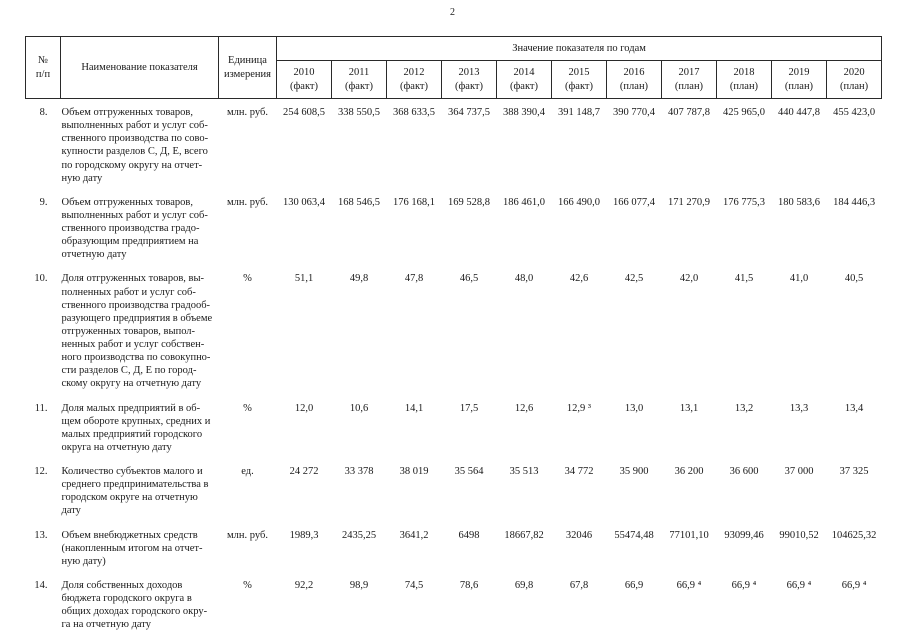 This screenshot has height=640, width=905. Describe the element at coordinates (524, 408) in the screenshot. I see `value-cell: 12,6` at that location.